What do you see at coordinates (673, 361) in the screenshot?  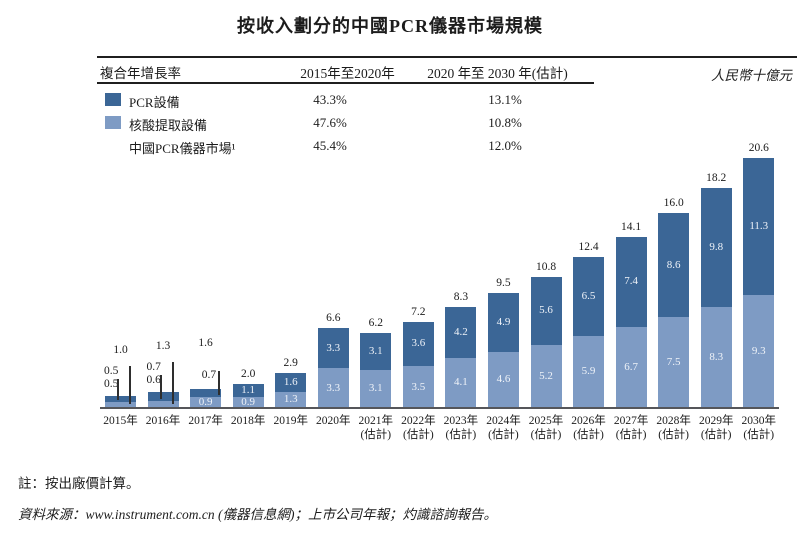 I see `bar-value-label: 7.5` at bounding box center [673, 361].